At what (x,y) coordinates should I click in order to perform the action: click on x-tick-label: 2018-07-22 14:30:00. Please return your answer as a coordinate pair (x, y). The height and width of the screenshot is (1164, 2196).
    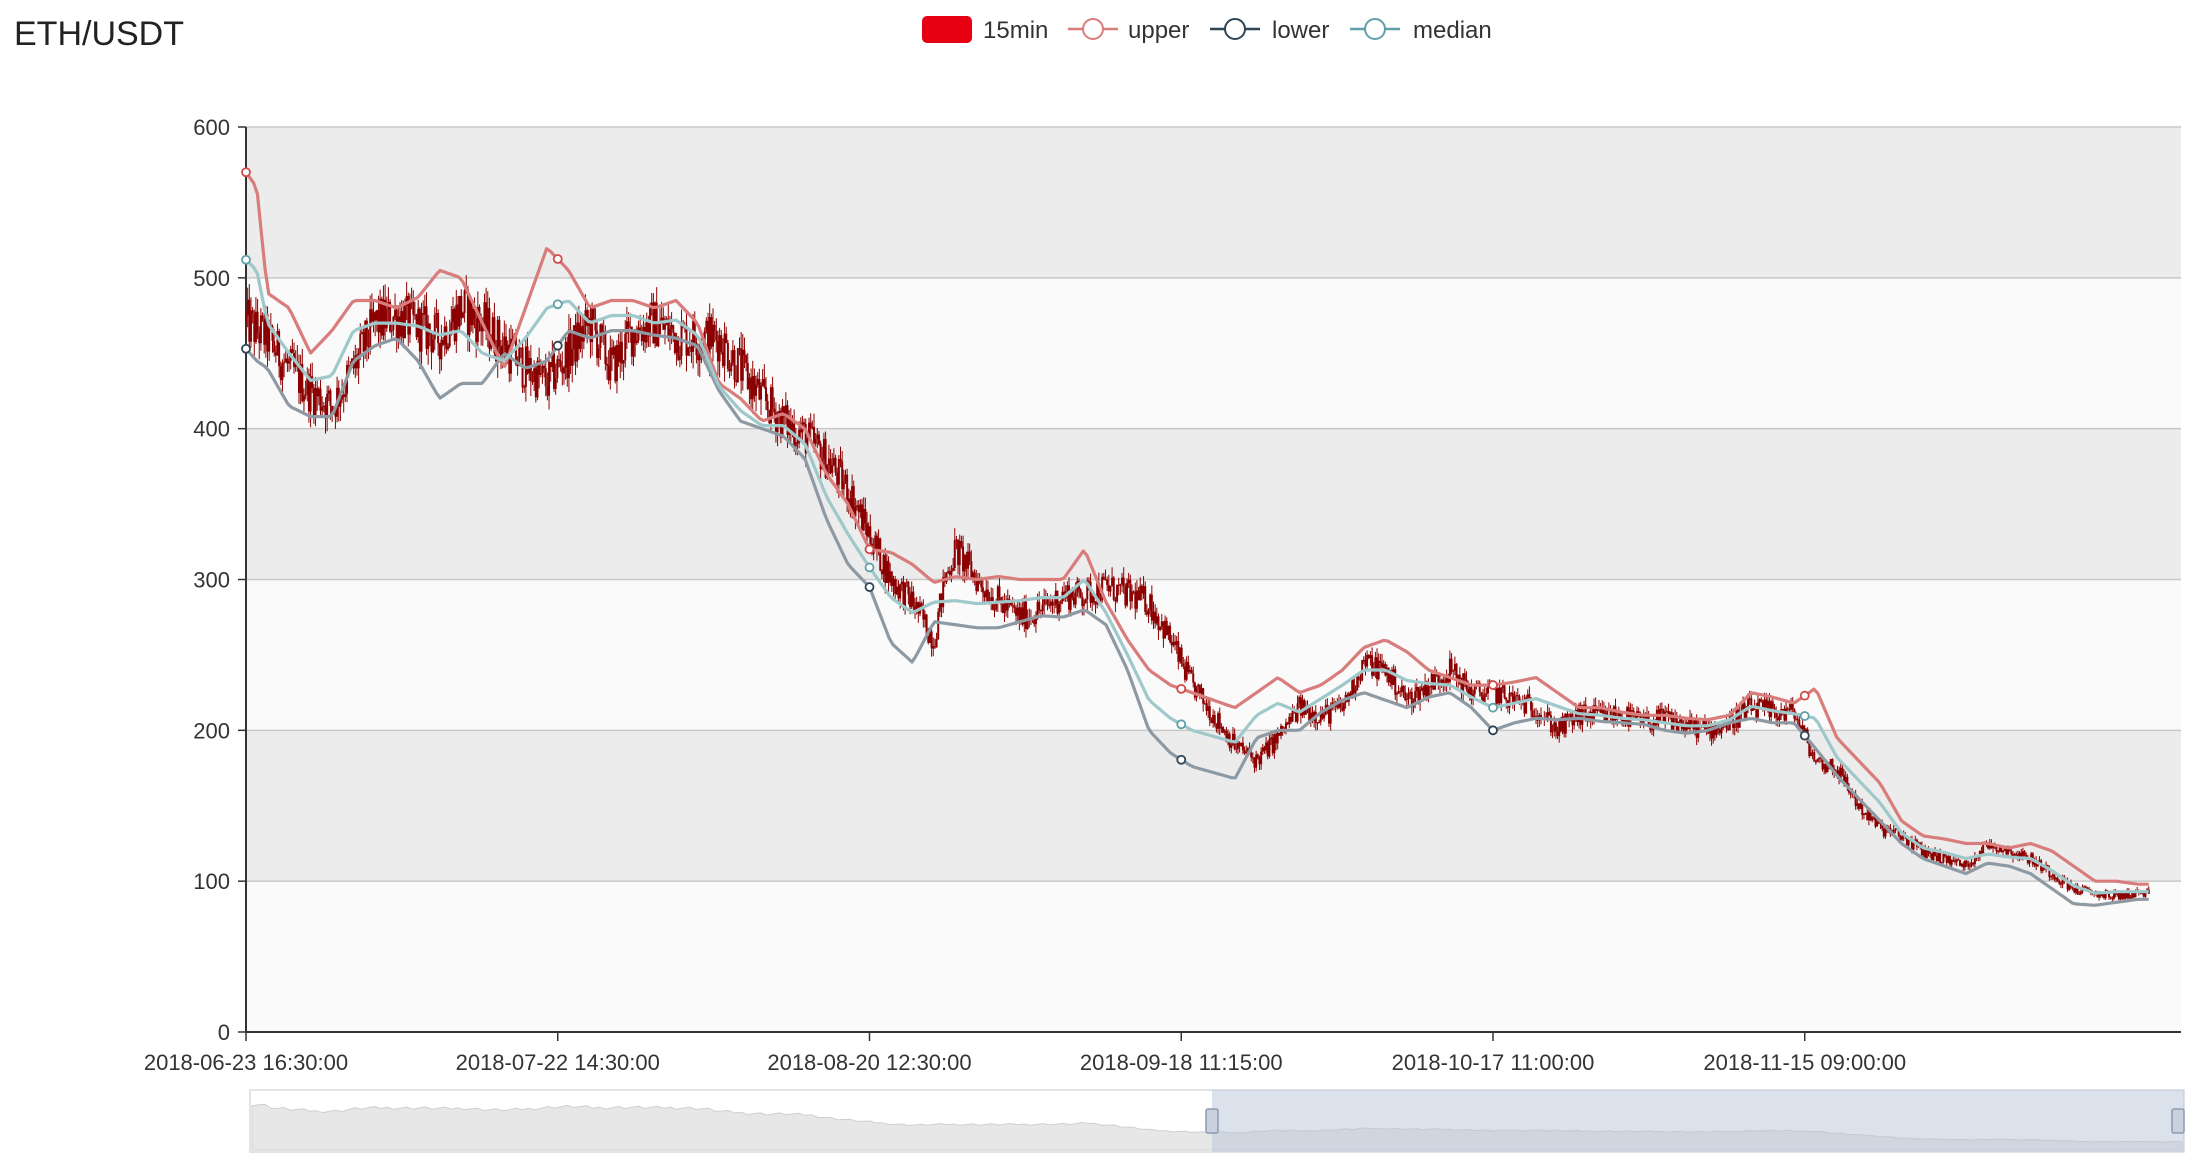
    Looking at the image, I should click on (558, 1062).